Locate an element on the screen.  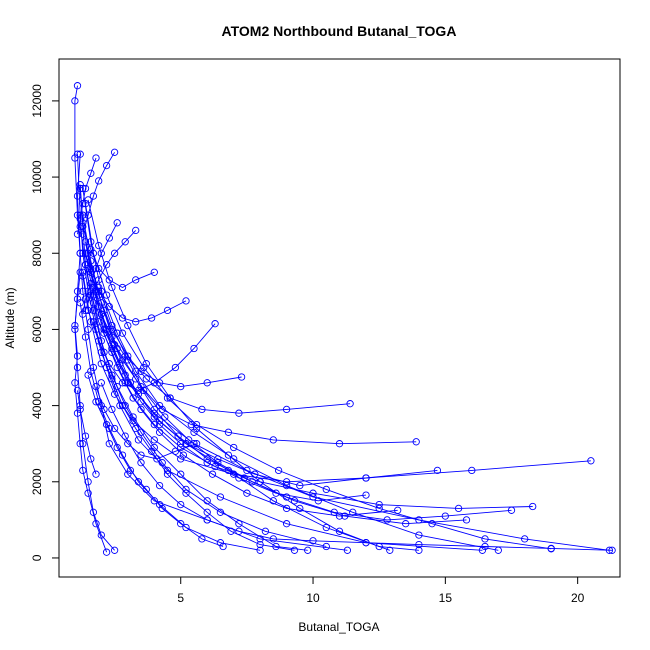
y-axis: 0 2000 4000 6000 8000 10000 12000 is located at coordinates (45, 322).